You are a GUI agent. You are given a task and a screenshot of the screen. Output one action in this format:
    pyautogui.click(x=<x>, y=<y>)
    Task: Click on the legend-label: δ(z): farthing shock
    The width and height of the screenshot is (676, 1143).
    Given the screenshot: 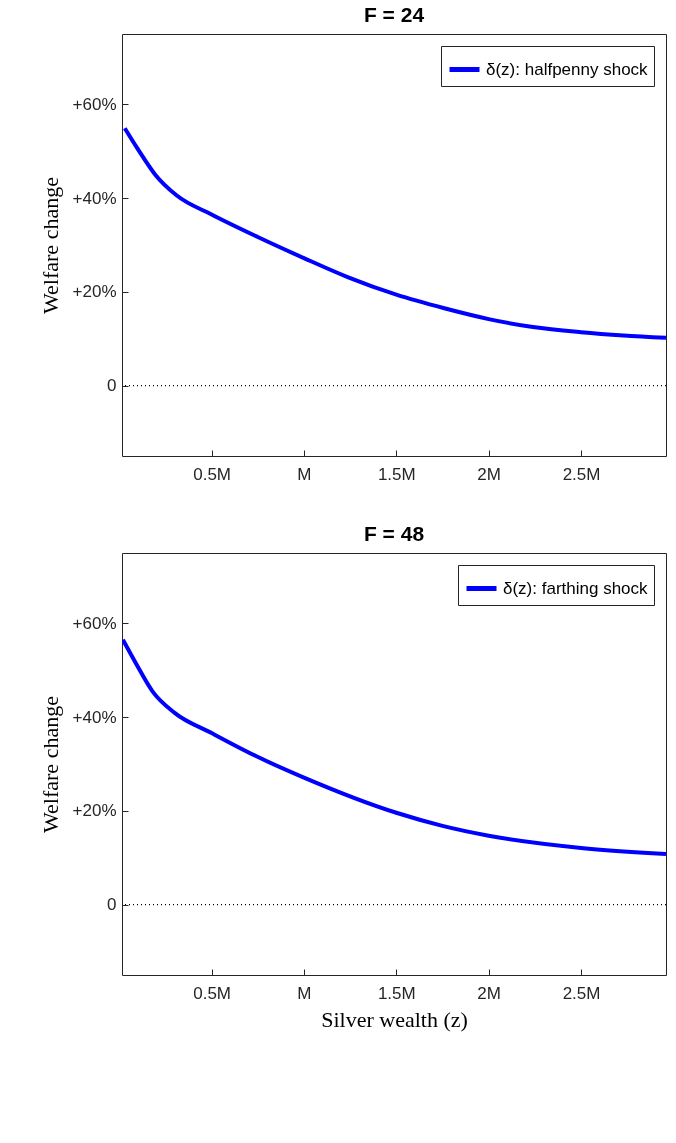 What is the action you would take?
    pyautogui.click(x=576, y=588)
    